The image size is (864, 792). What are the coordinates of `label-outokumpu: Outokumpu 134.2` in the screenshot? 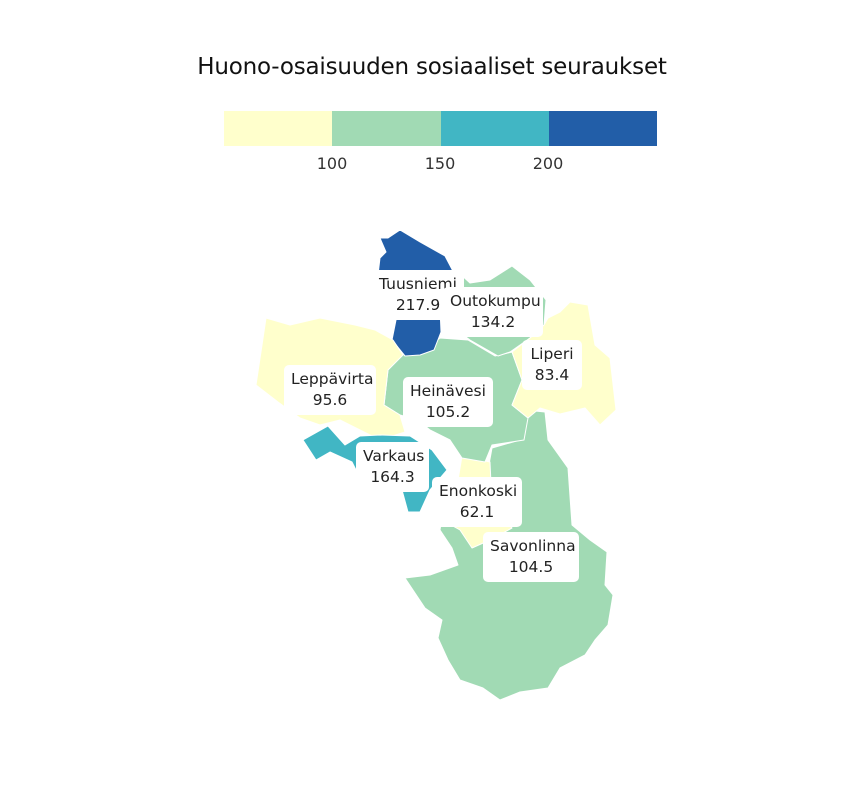 It's located at (493, 312).